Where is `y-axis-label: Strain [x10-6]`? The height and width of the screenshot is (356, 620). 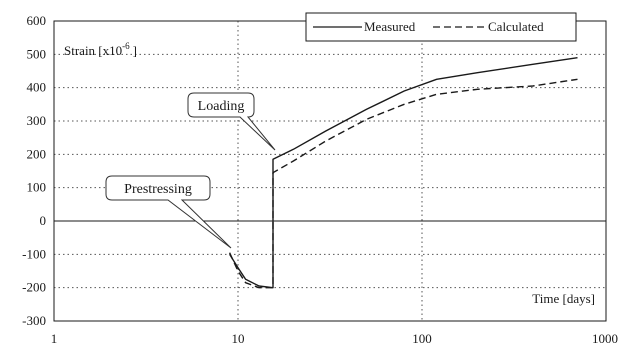
y-axis-label: Strain [x10-6] is located at coordinates (100, 49).